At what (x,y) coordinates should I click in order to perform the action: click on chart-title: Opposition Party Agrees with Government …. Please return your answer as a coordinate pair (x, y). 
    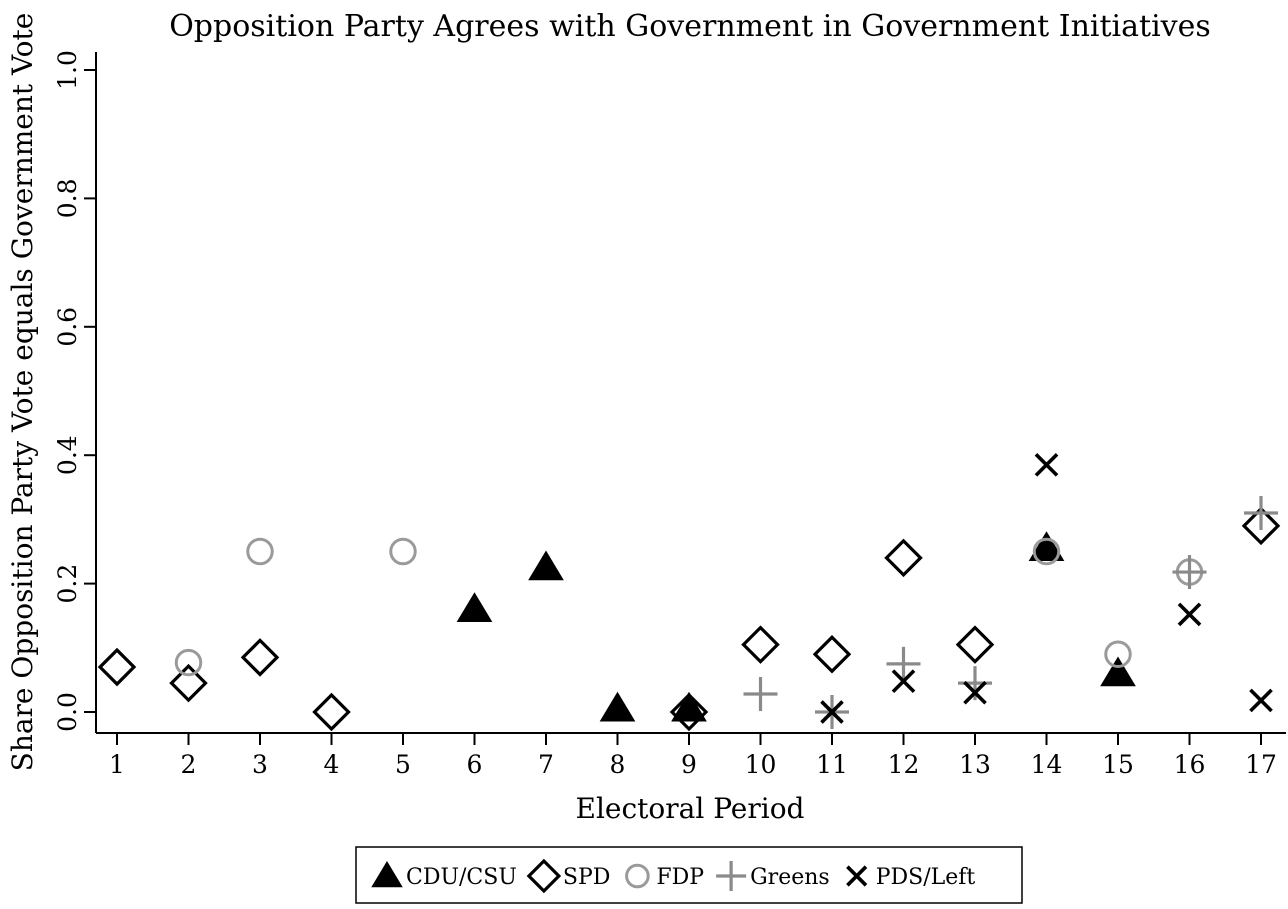
    Looking at the image, I should click on (690, 26).